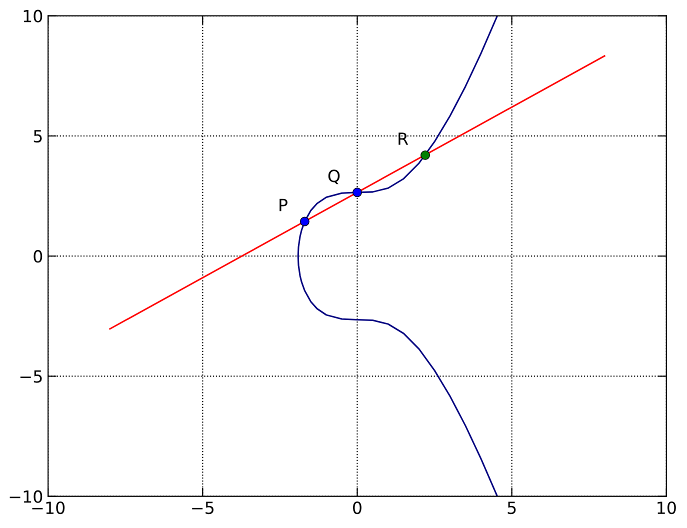  Describe the element at coordinates (33, 16) in the screenshot. I see `y-tick-label: 10` at that location.